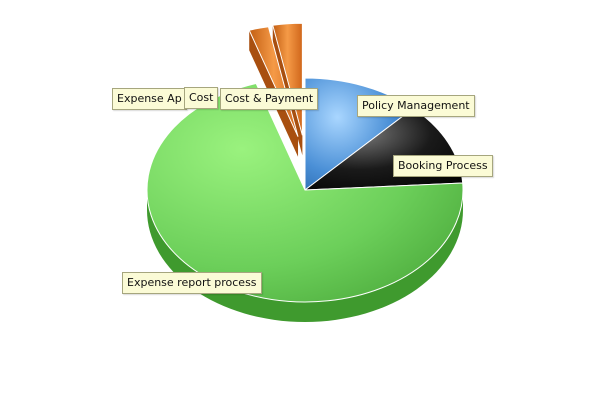  What do you see at coordinates (192, 283) in the screenshot?
I see `slice-label-expense-report-process: Expense report process` at bounding box center [192, 283].